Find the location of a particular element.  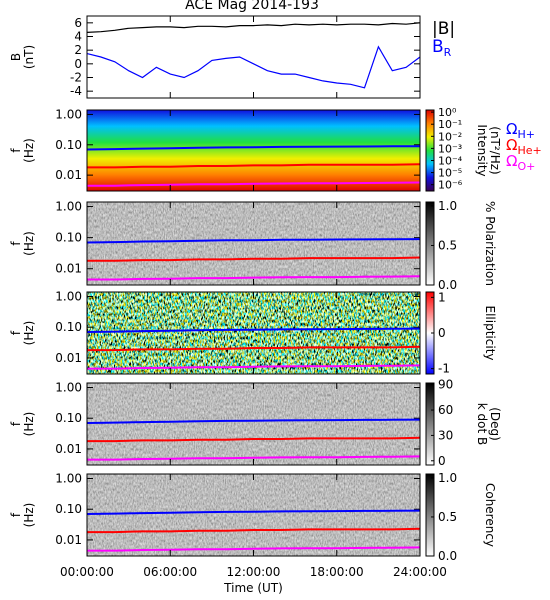

colorbar-tick-label: 90 is located at coordinates (445, 385).